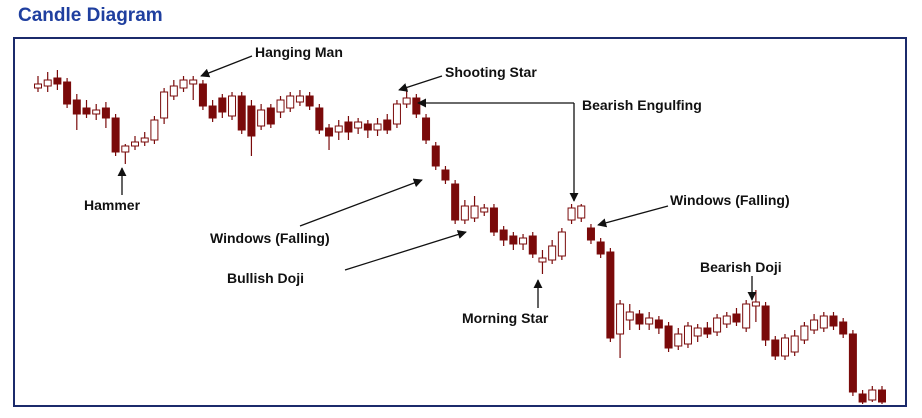  I want to click on annotation-label: Bullish Doji, so click(265, 278).